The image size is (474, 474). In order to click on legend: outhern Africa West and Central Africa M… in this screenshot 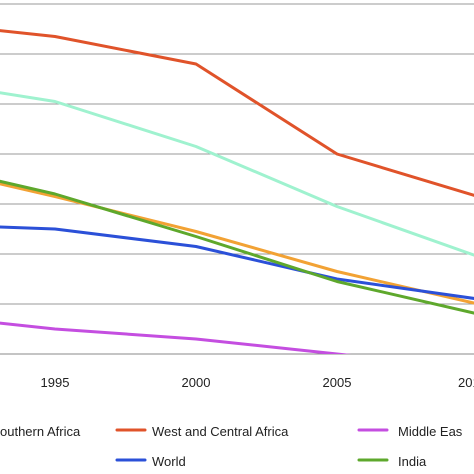, I will do `click(231, 446)`.